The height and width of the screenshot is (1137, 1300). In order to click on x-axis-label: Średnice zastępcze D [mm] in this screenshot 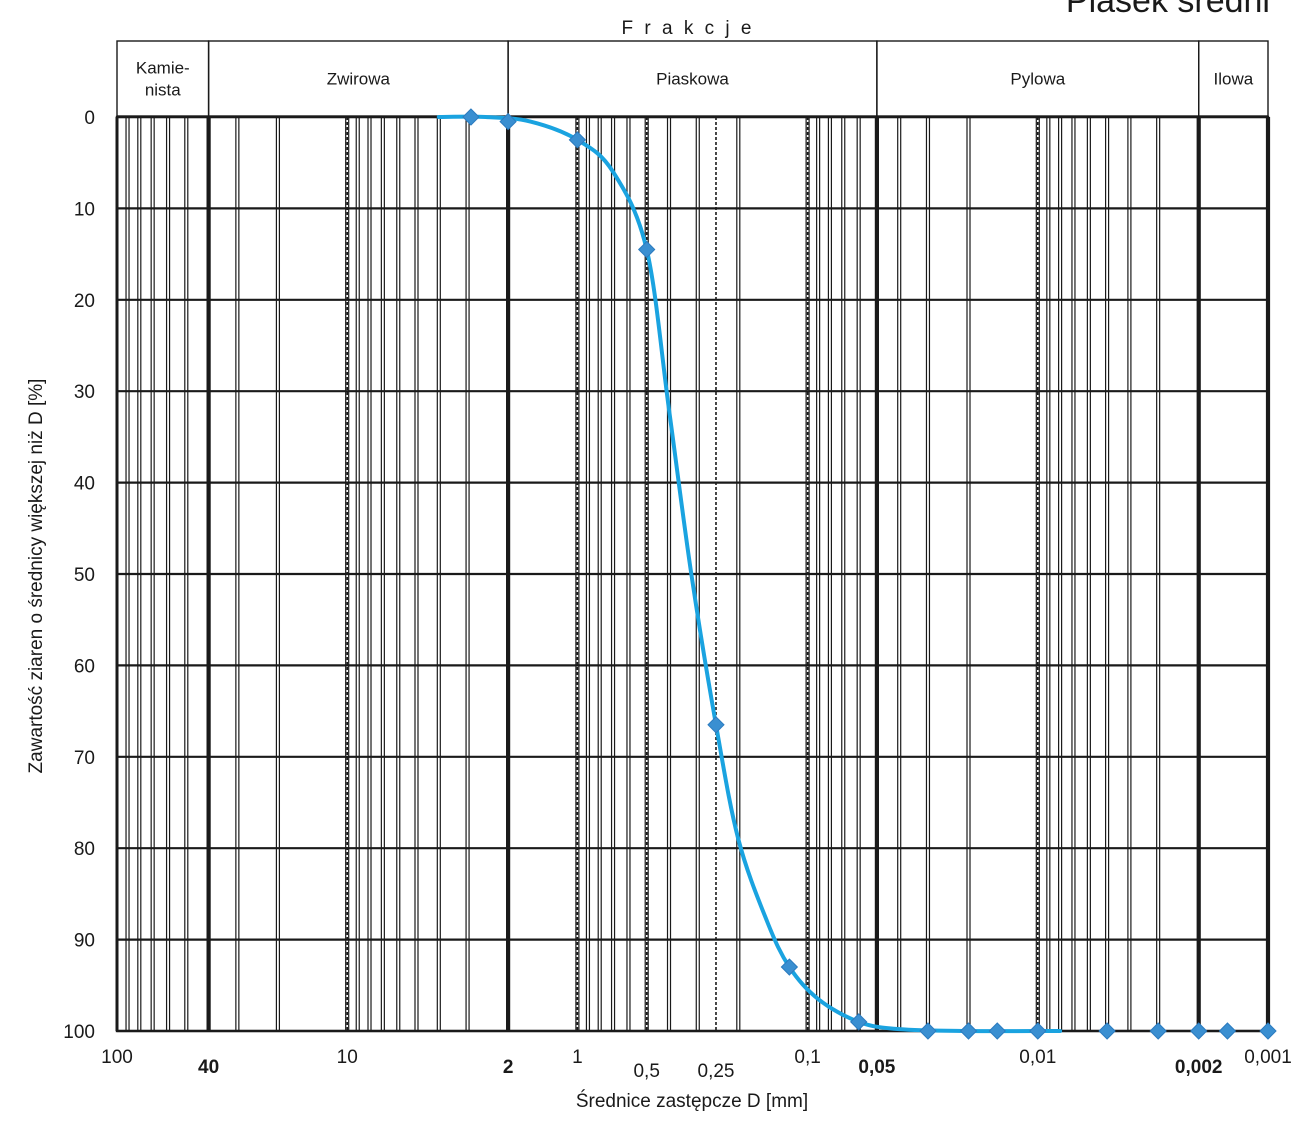, I will do `click(692, 1101)`.